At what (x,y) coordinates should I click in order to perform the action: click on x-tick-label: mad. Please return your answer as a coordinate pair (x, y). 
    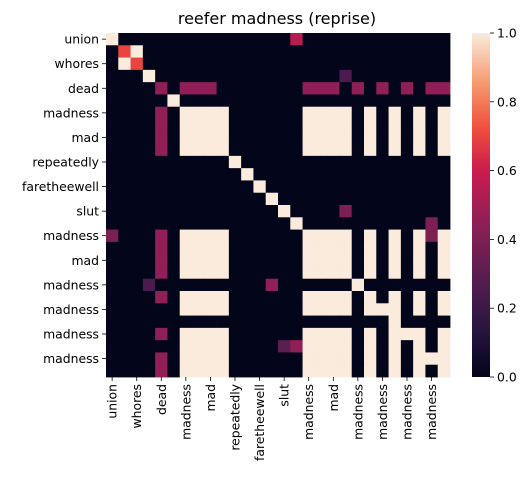
    Looking at the image, I should click on (333, 398).